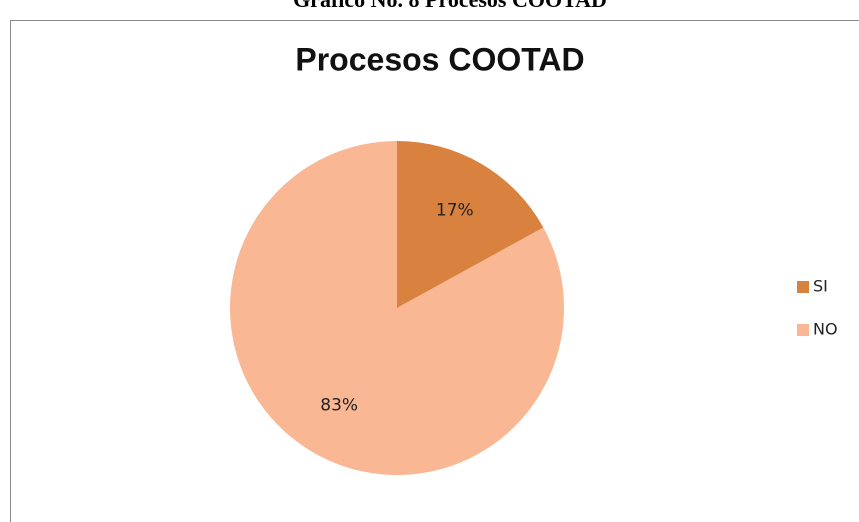 The width and height of the screenshot is (859, 522). What do you see at coordinates (339, 406) in the screenshot?
I see `data-label: 83%` at bounding box center [339, 406].